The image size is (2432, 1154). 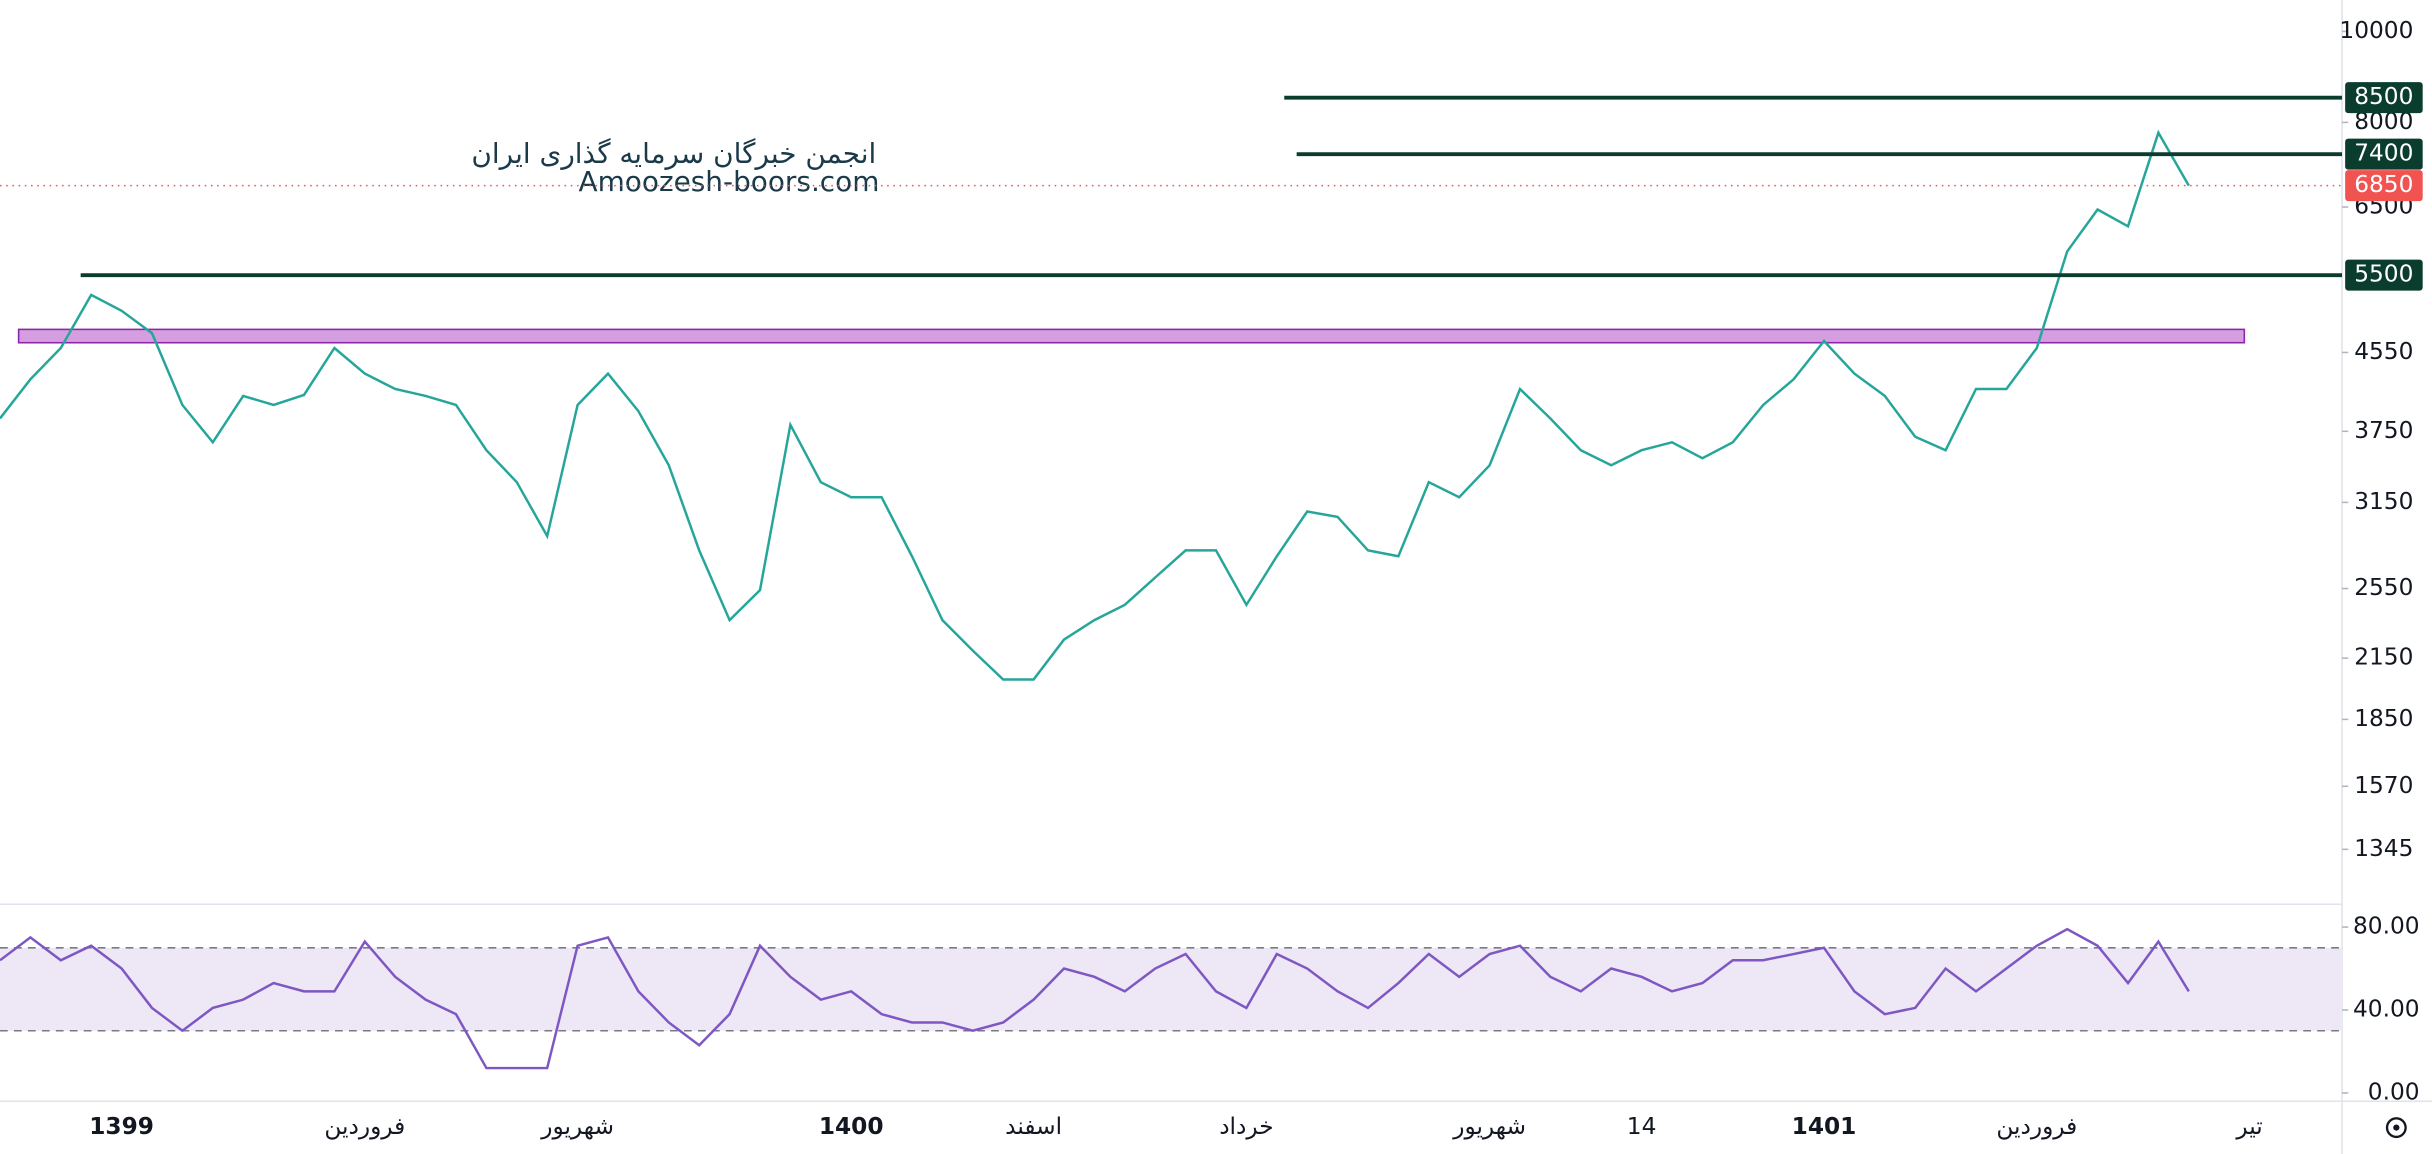 What do you see at coordinates (2383, 501) in the screenshot?
I see `y-tick-label: 3150` at bounding box center [2383, 501].